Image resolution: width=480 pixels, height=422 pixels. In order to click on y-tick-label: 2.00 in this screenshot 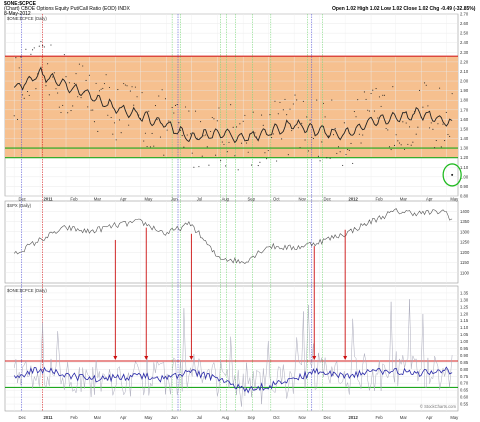, I will do `click(464, 81)`.